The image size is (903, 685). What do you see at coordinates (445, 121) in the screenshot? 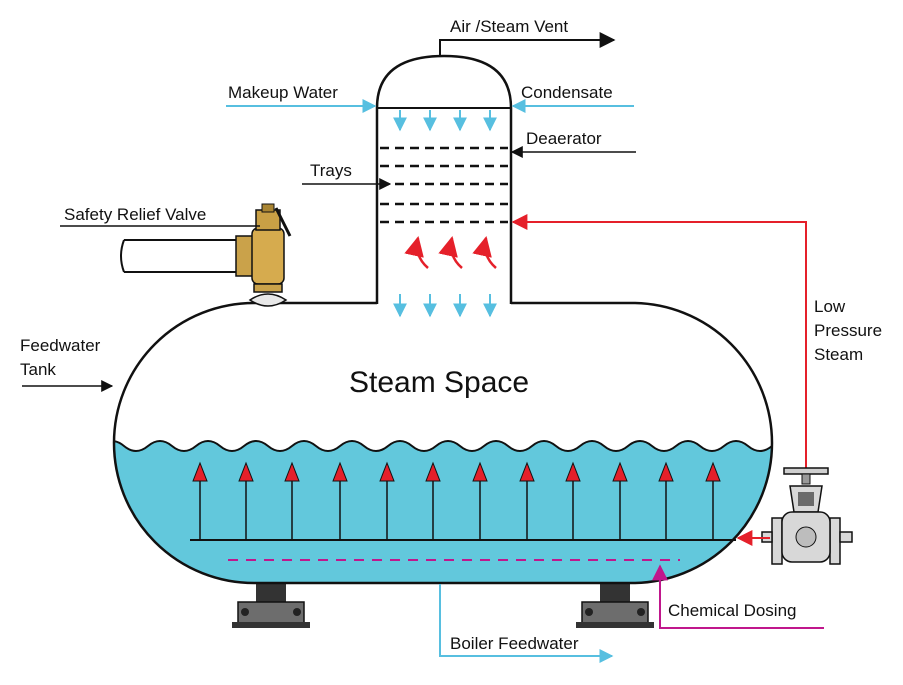
I see `water-down-arrows-top` at bounding box center [445, 121].